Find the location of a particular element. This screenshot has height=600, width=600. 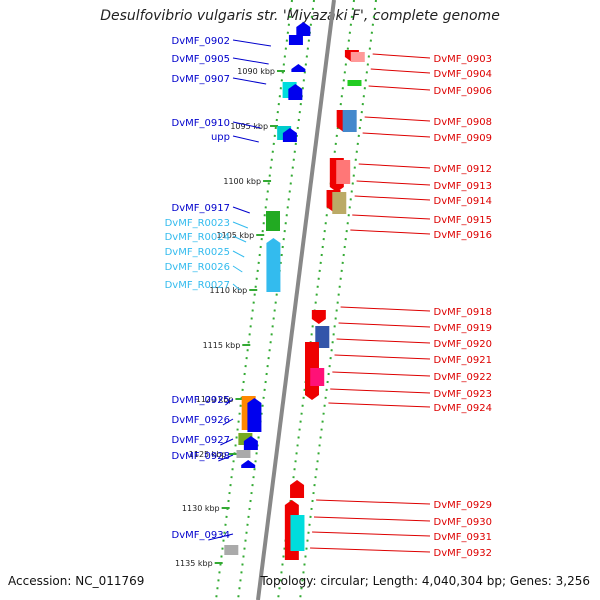

tick-label: 1130 kbp is located at coordinates (201, 508).